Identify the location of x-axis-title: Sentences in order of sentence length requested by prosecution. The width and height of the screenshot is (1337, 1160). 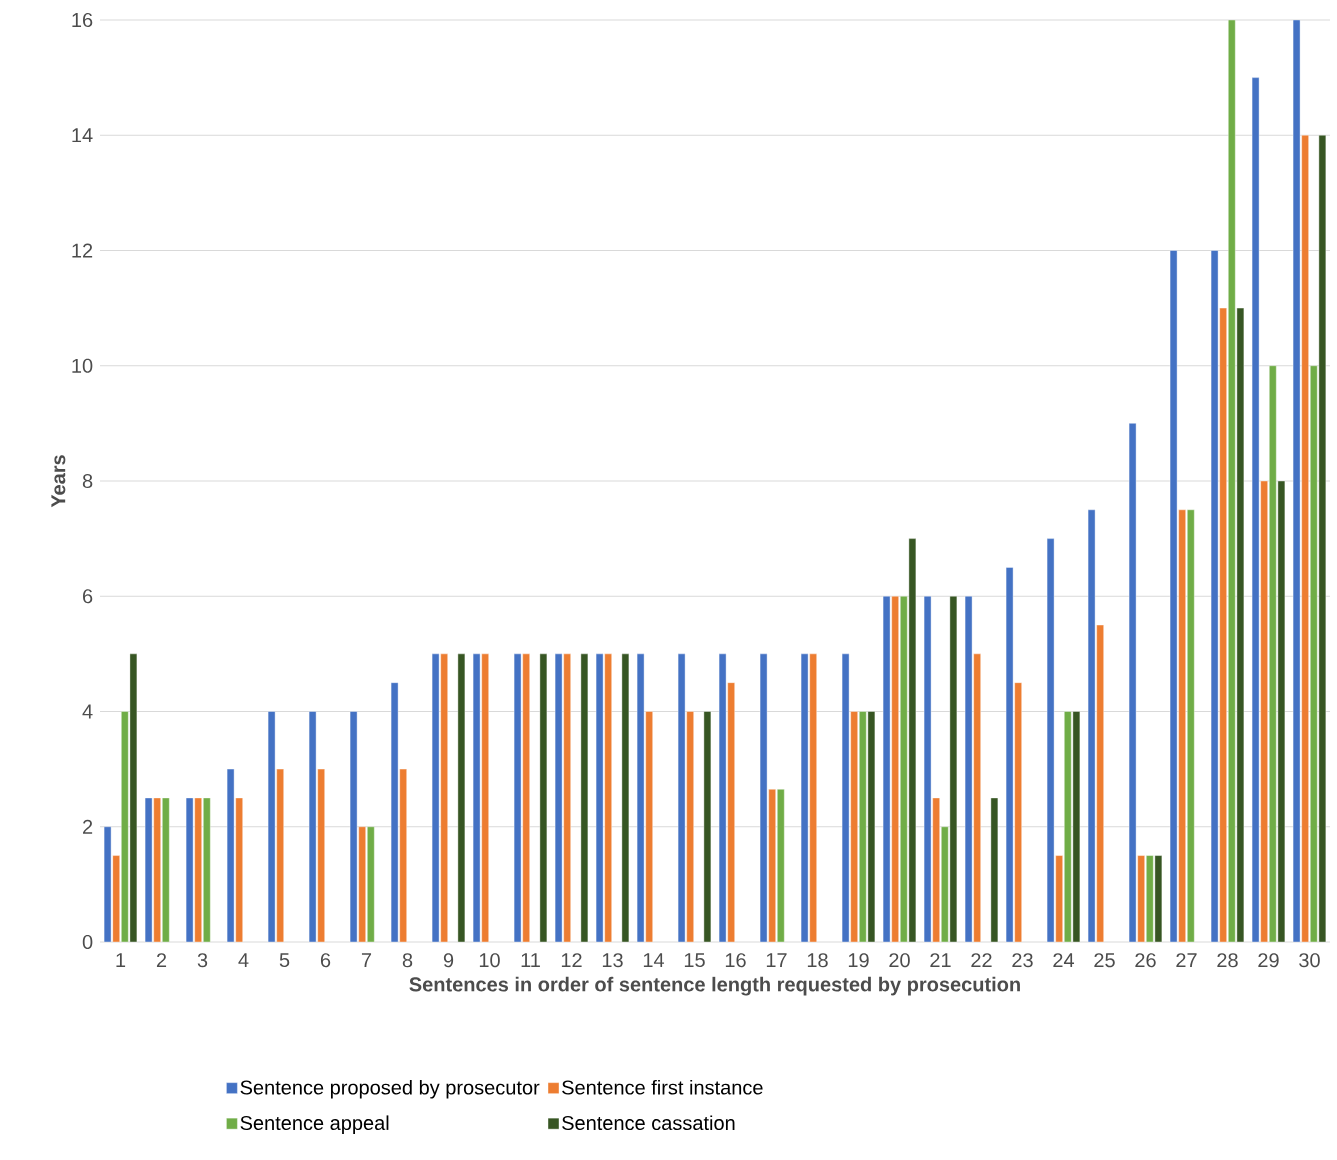
(714, 986).